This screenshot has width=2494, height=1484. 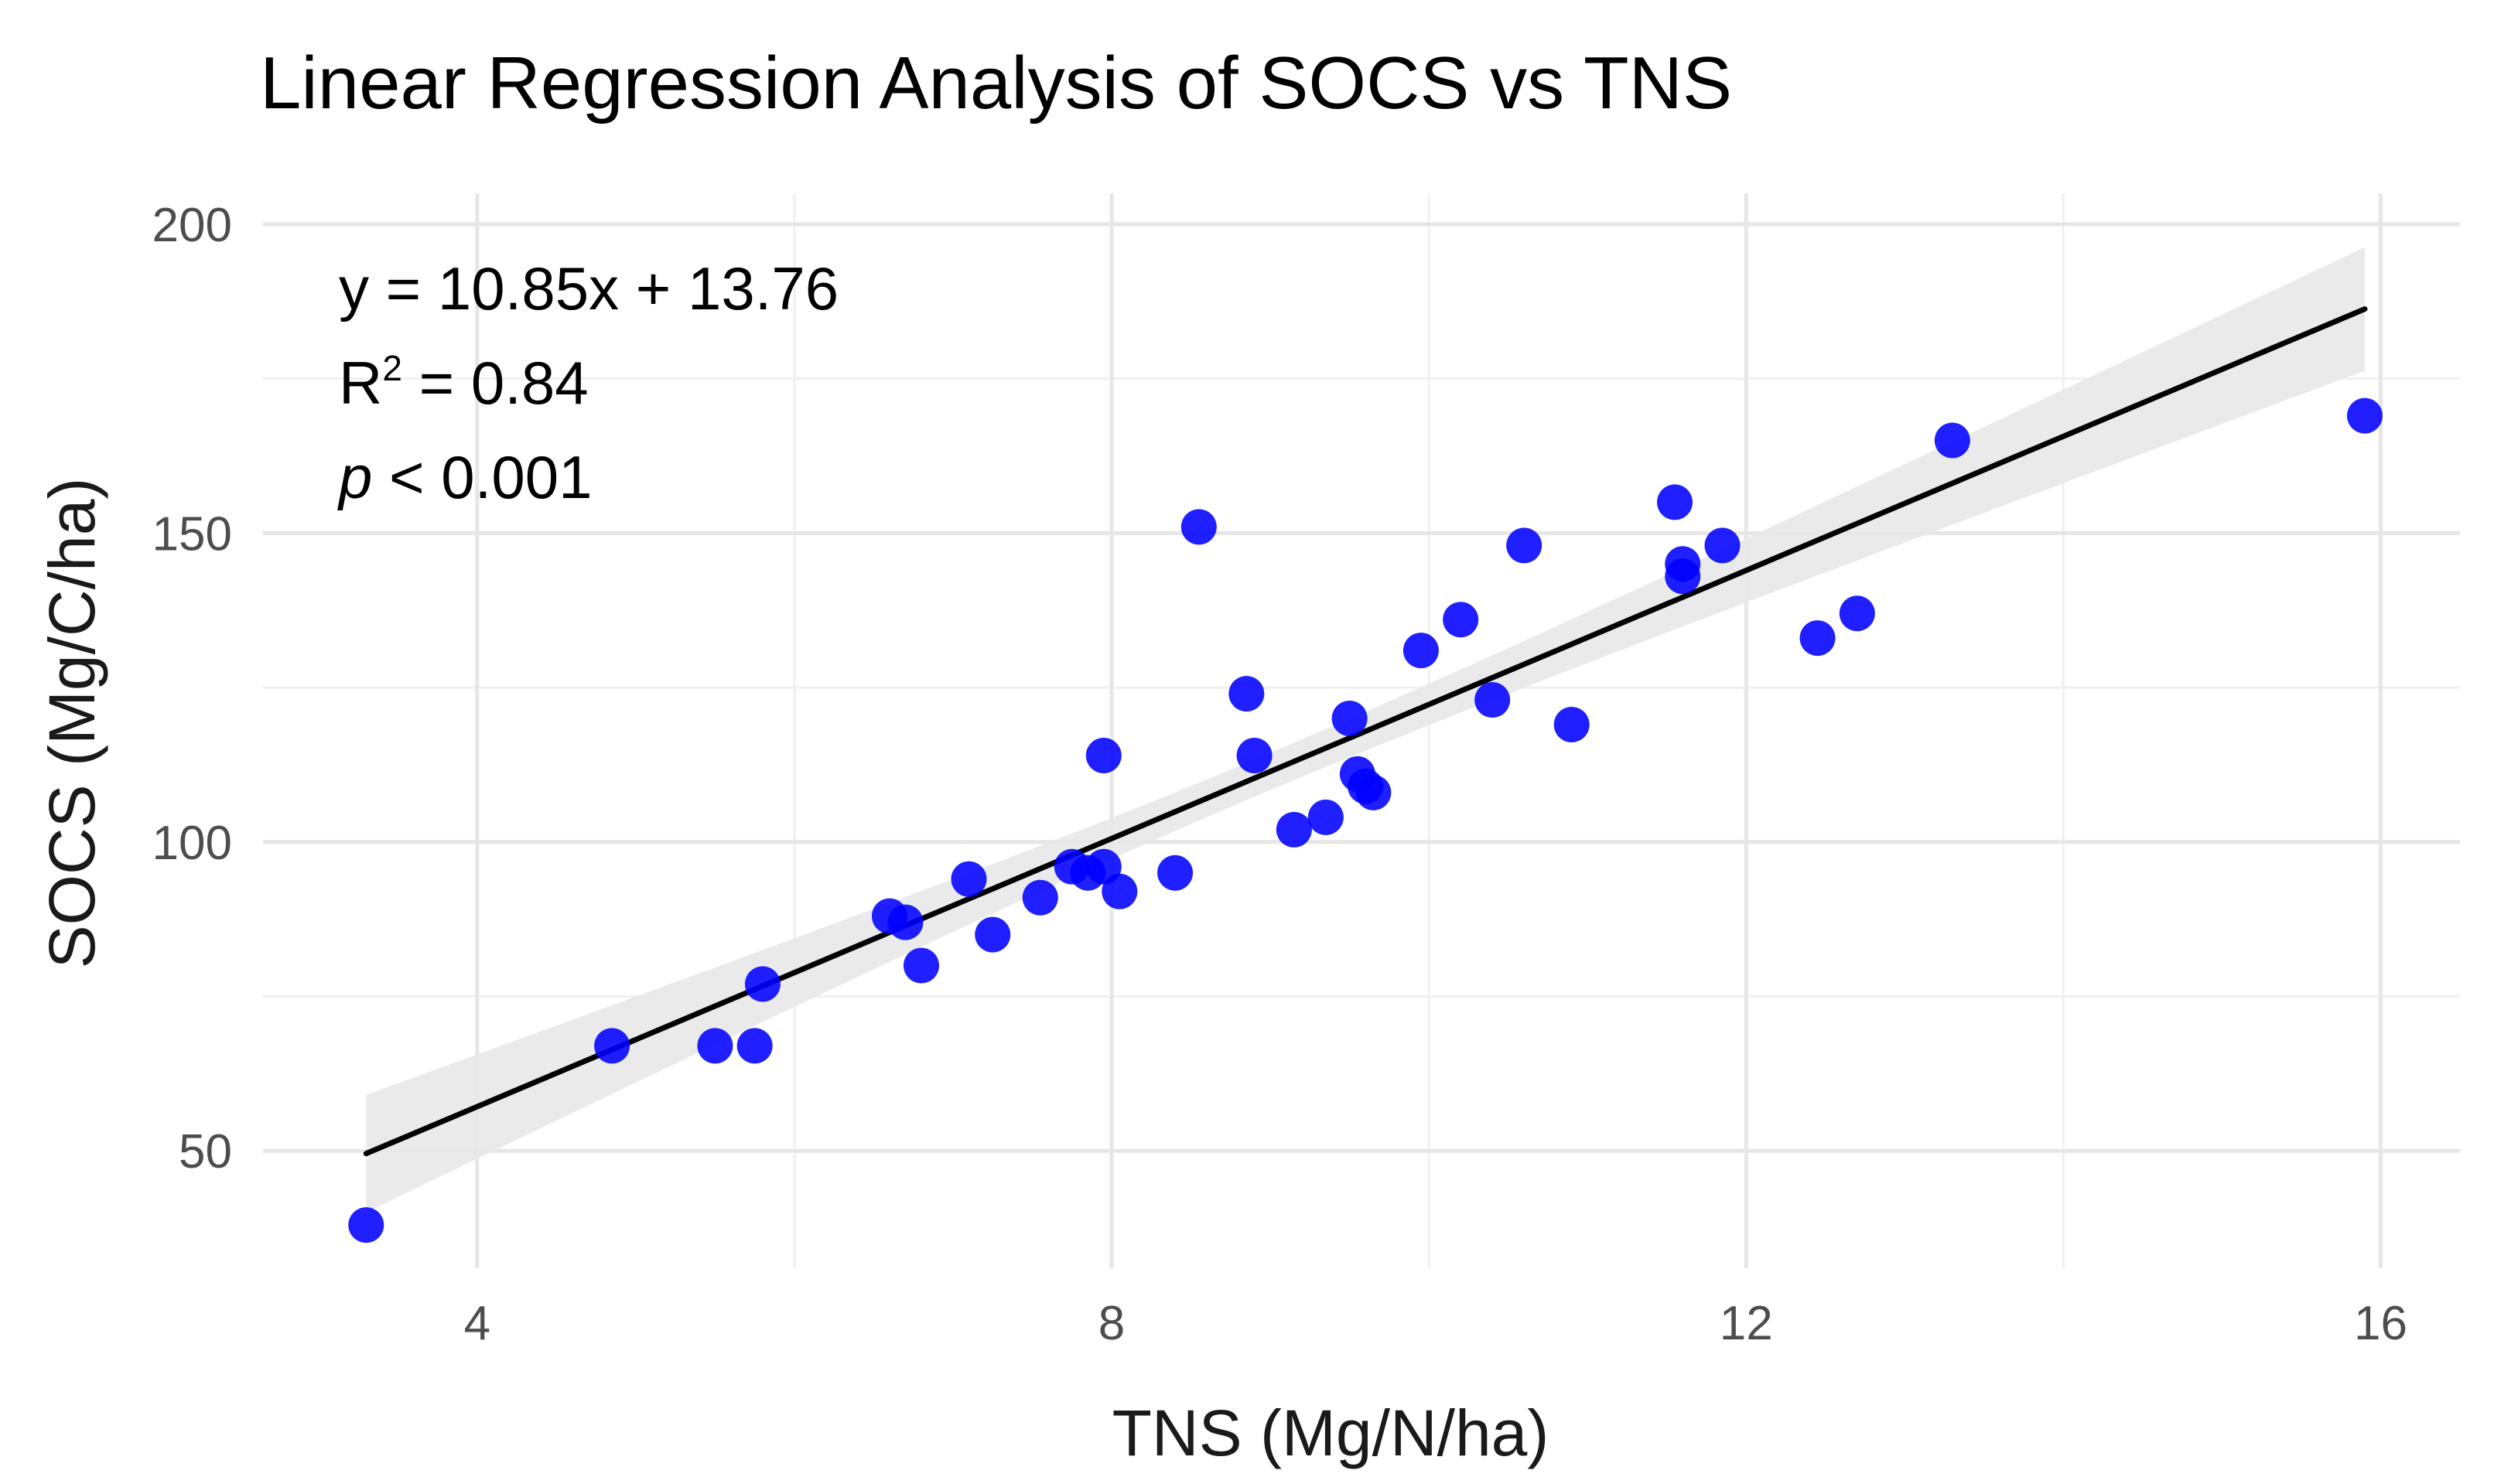 What do you see at coordinates (589, 288) in the screenshot?
I see `regression-equation: y = 10.85x + 13.76` at bounding box center [589, 288].